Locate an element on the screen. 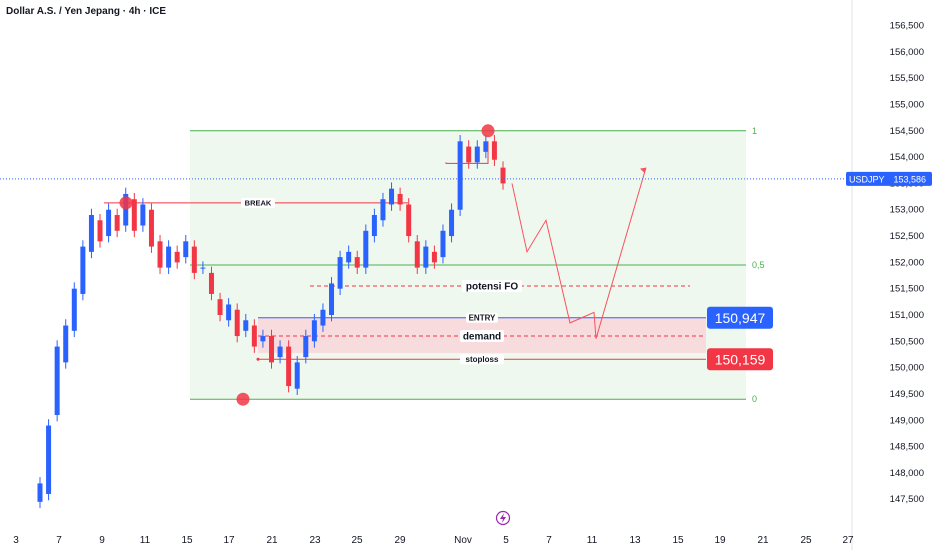  y-tick-label: 151,500 is located at coordinates (907, 289).